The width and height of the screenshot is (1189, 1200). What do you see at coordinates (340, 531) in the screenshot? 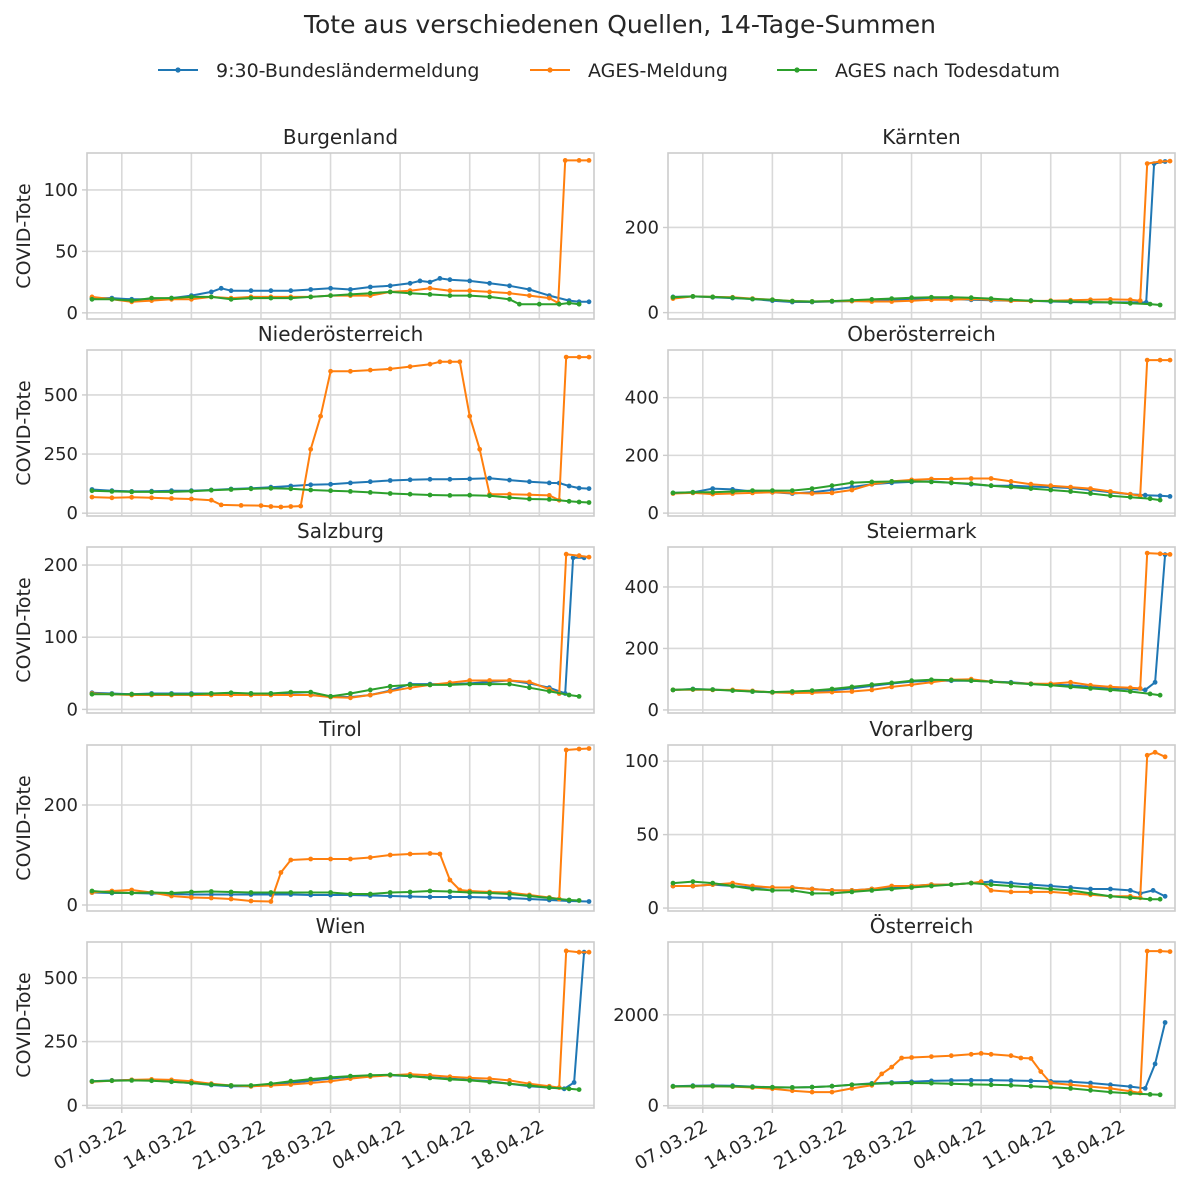
I see `panel-title: Salzburg` at bounding box center [340, 531].